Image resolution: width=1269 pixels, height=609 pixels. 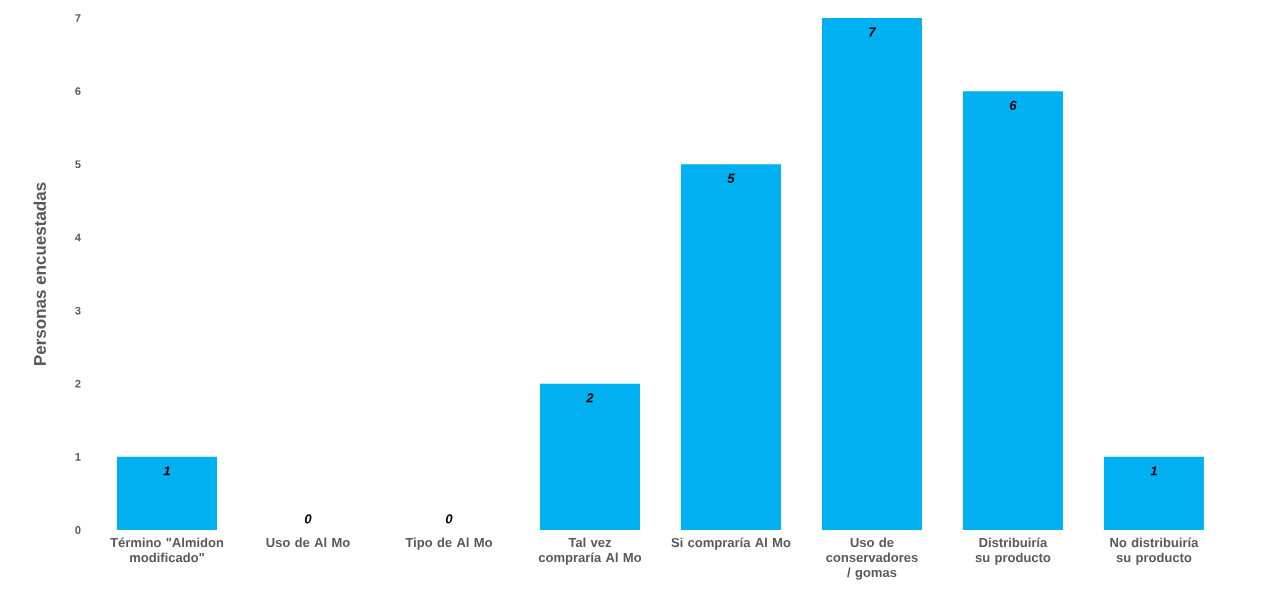 I want to click on y-tick-label: 3, so click(x=78, y=310).